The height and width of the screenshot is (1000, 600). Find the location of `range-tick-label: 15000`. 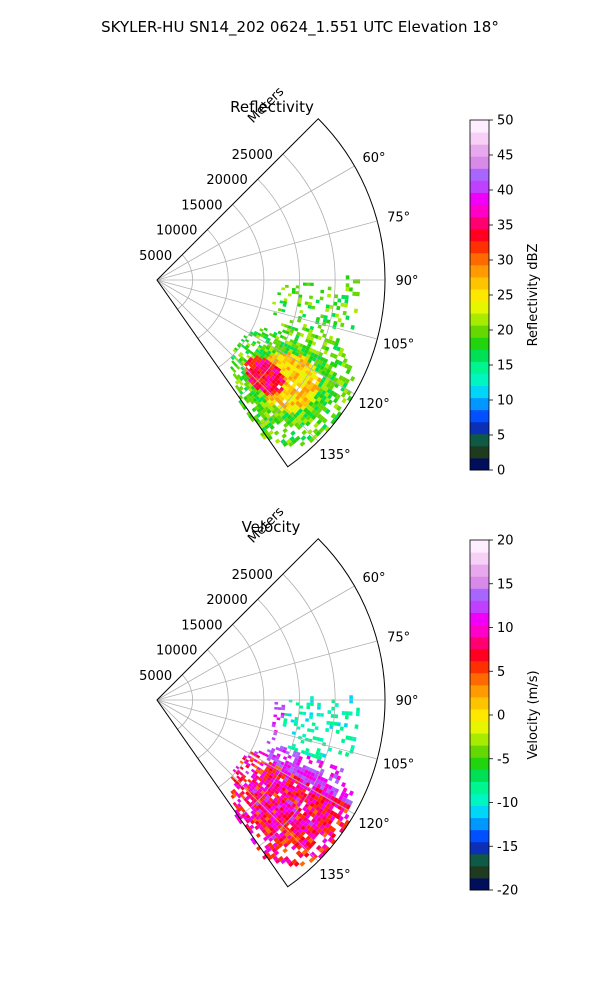

range-tick-label: 15000 is located at coordinates (201, 625).